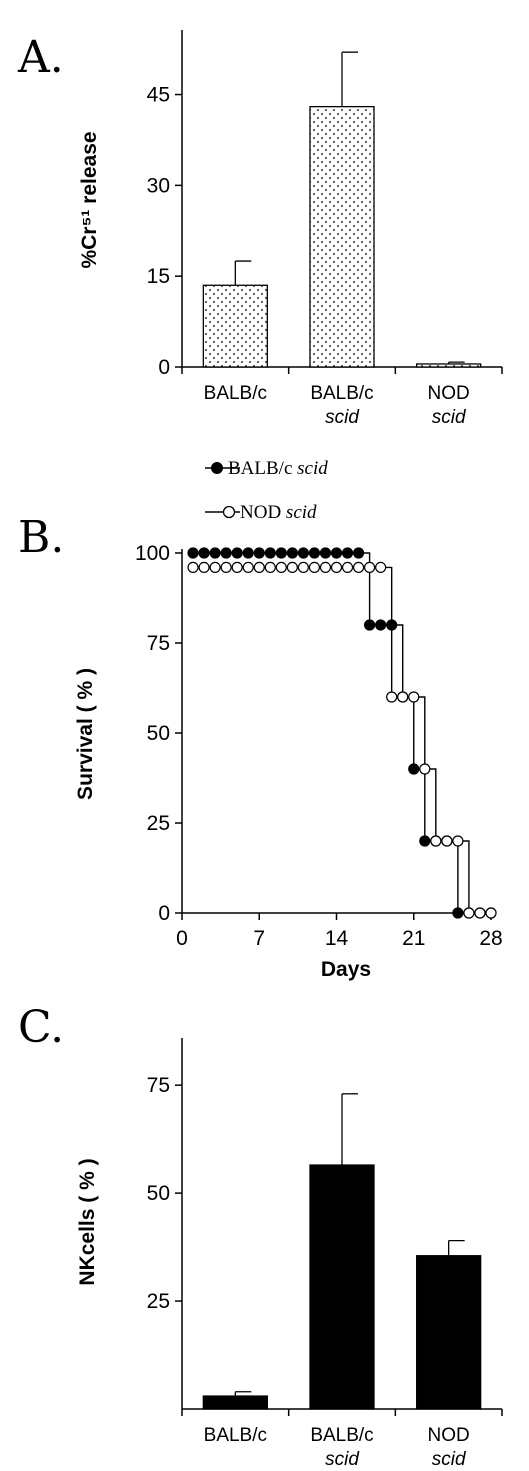 The image size is (529, 1471). Describe the element at coordinates (341, 1435) in the screenshot. I see `panel-c-category-label-1: BALB/c` at that location.